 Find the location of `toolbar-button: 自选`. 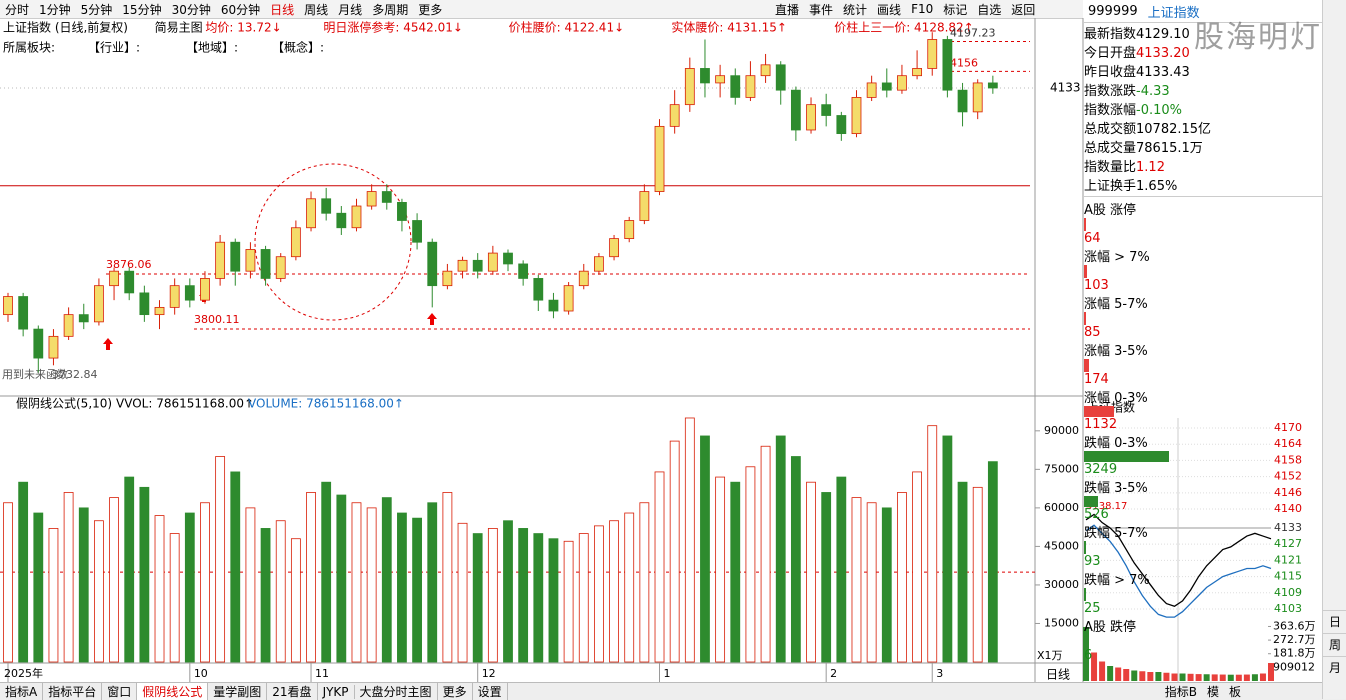

toolbar-button: 自选 is located at coordinates (989, 9).